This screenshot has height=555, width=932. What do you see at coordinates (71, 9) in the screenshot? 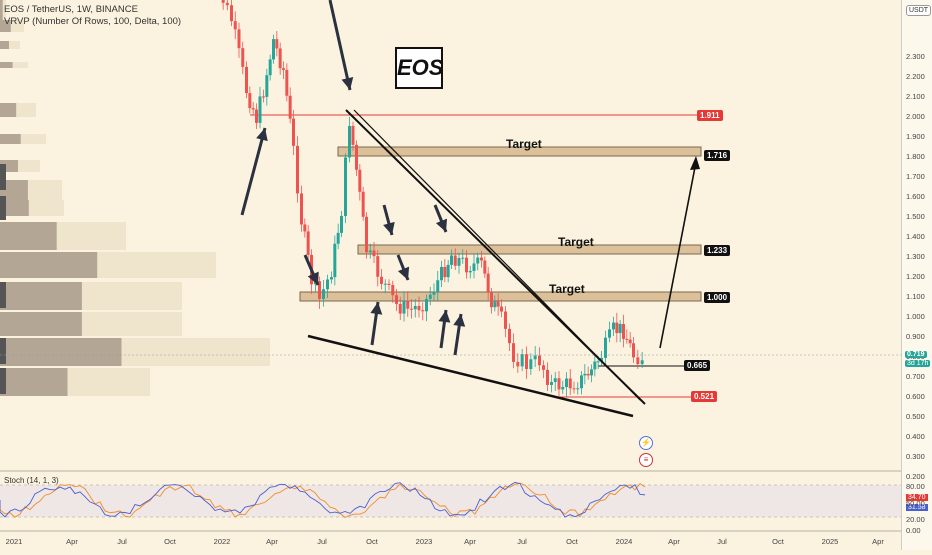
I see `symbol-title: EOS / TetherUS, 1W, BINANCE` at bounding box center [71, 9].